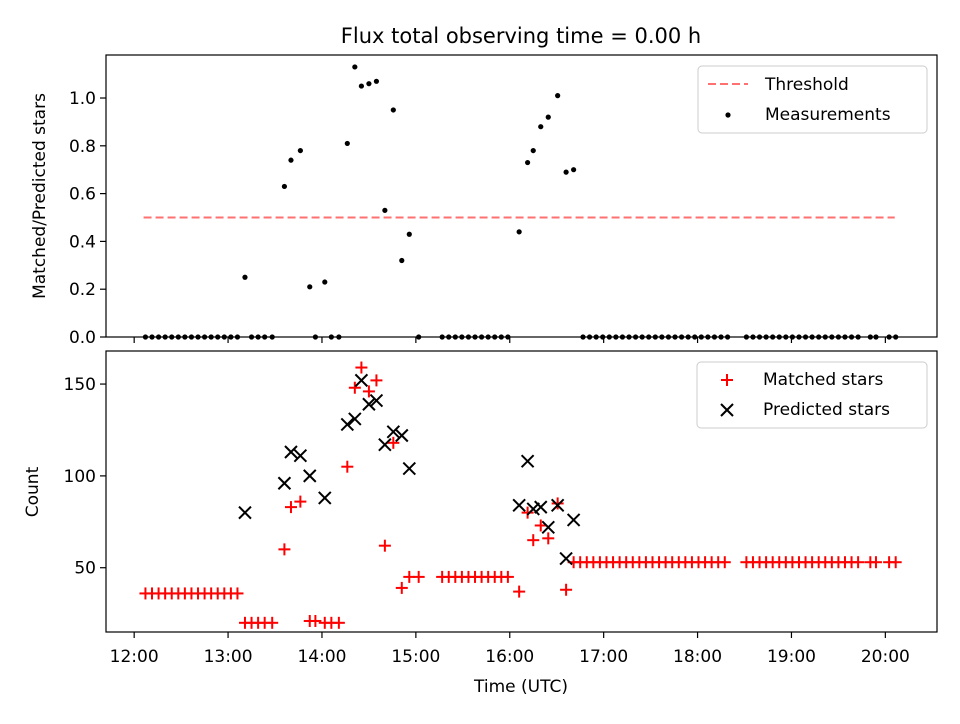  I want to click on count-y-tick-label: 50, so click(85, 569).